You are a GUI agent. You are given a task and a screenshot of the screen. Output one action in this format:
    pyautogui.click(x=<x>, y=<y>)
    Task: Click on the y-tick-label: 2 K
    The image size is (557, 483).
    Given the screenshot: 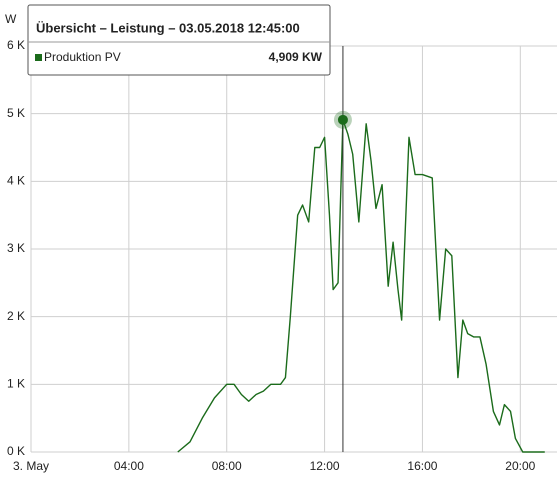 What is the action you would take?
    pyautogui.click(x=16, y=316)
    